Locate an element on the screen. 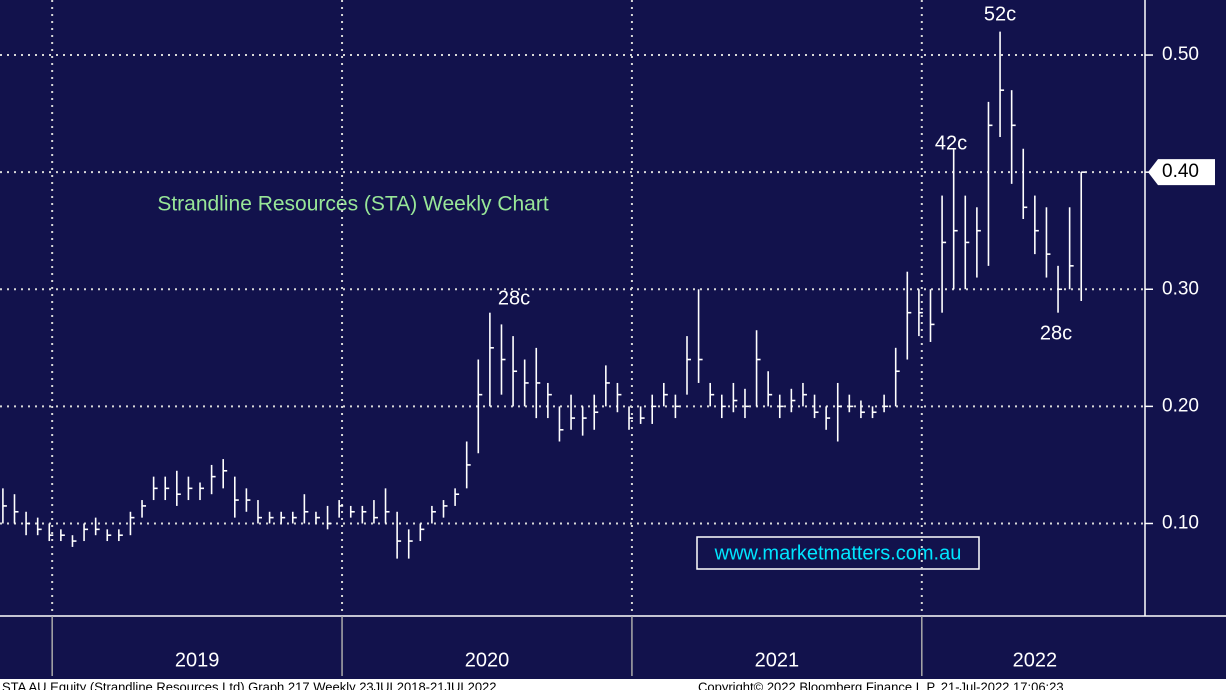  x-tick-label: 2019 is located at coordinates (197, 660).